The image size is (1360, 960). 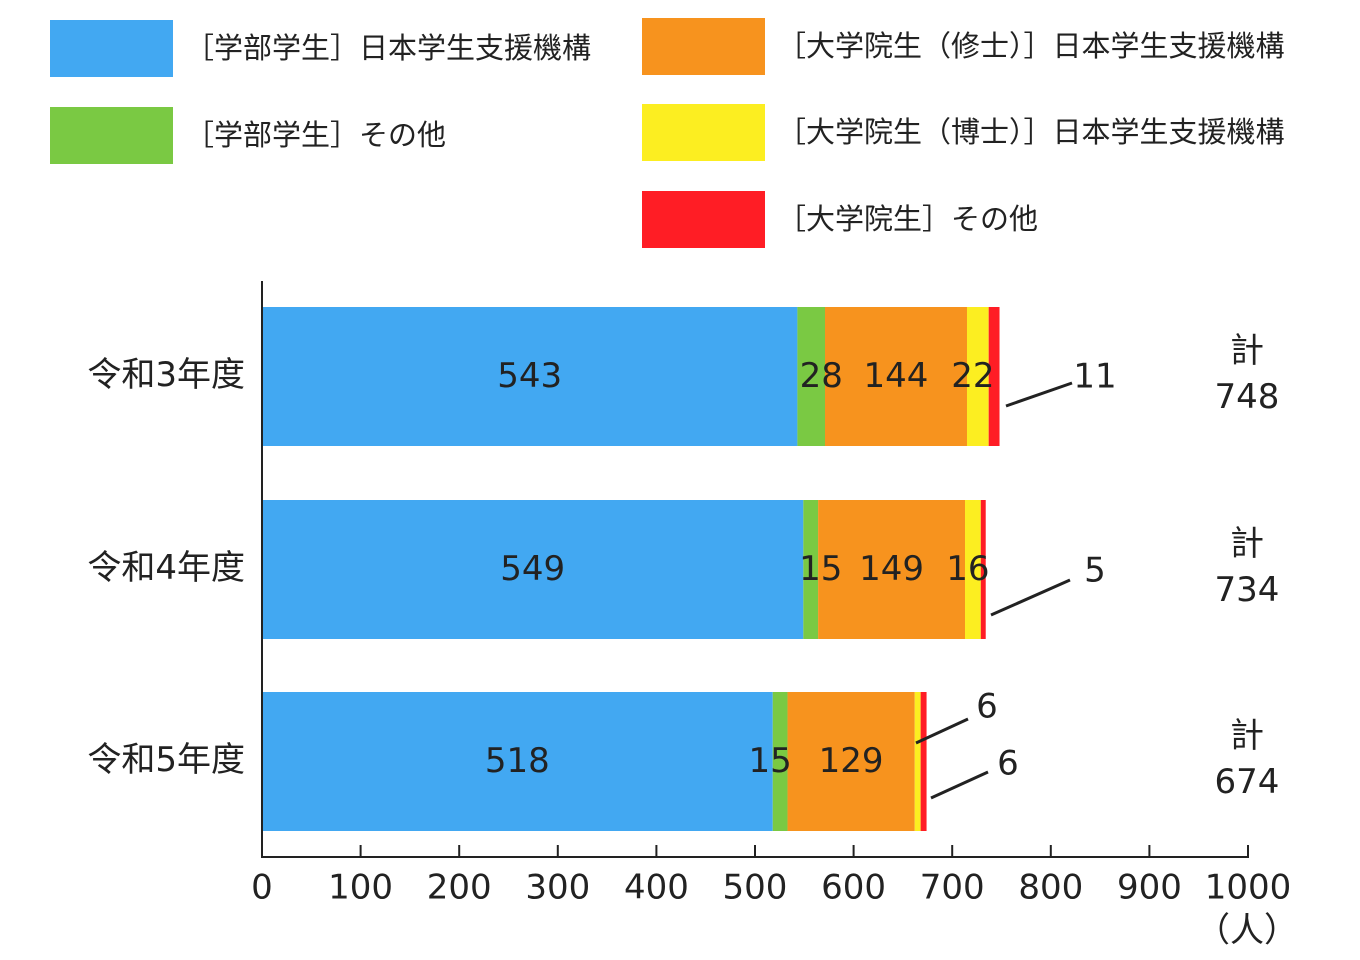 I want to click on legend-label-3: ［大学院生（修士）］日本学生支援機構, so click(x=1031, y=46).